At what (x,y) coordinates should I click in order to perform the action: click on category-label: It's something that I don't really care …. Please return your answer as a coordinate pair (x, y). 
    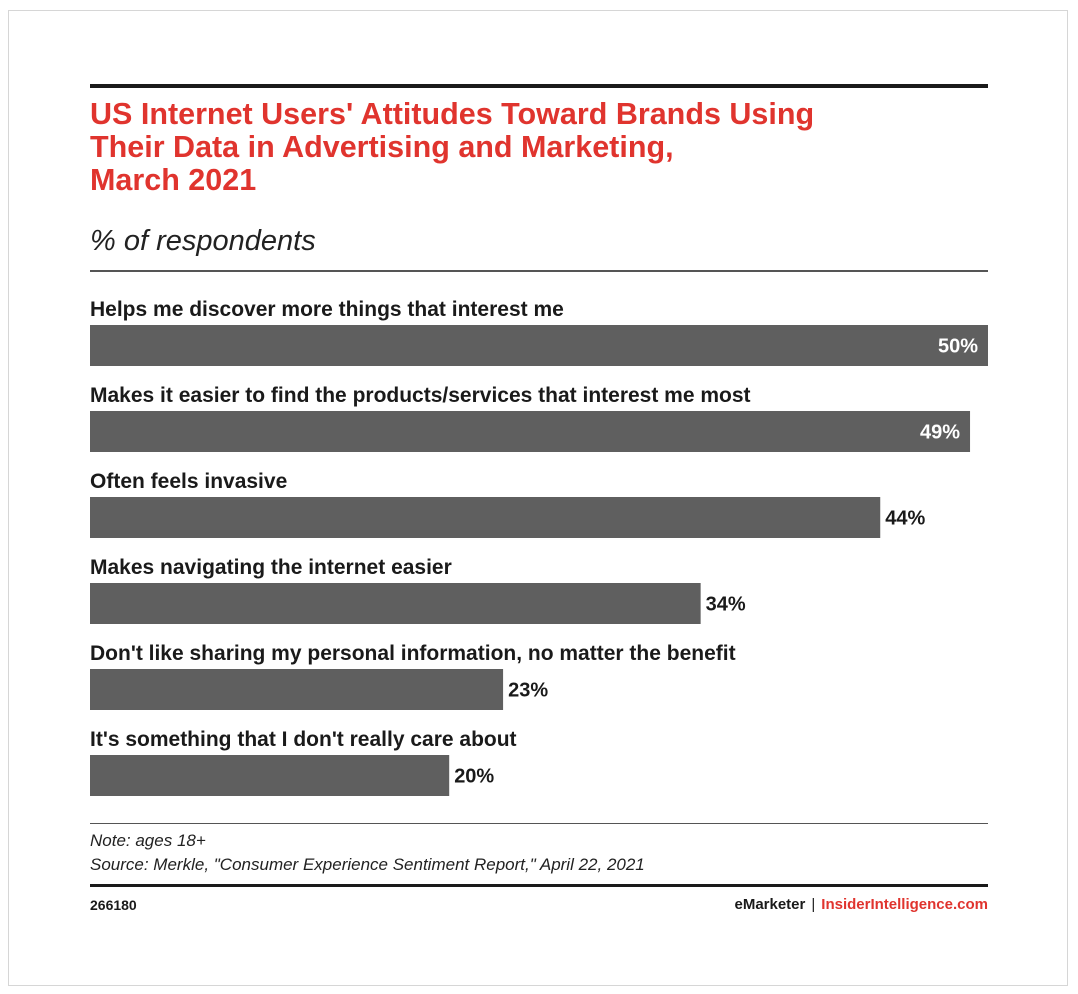
    Looking at the image, I should click on (303, 739).